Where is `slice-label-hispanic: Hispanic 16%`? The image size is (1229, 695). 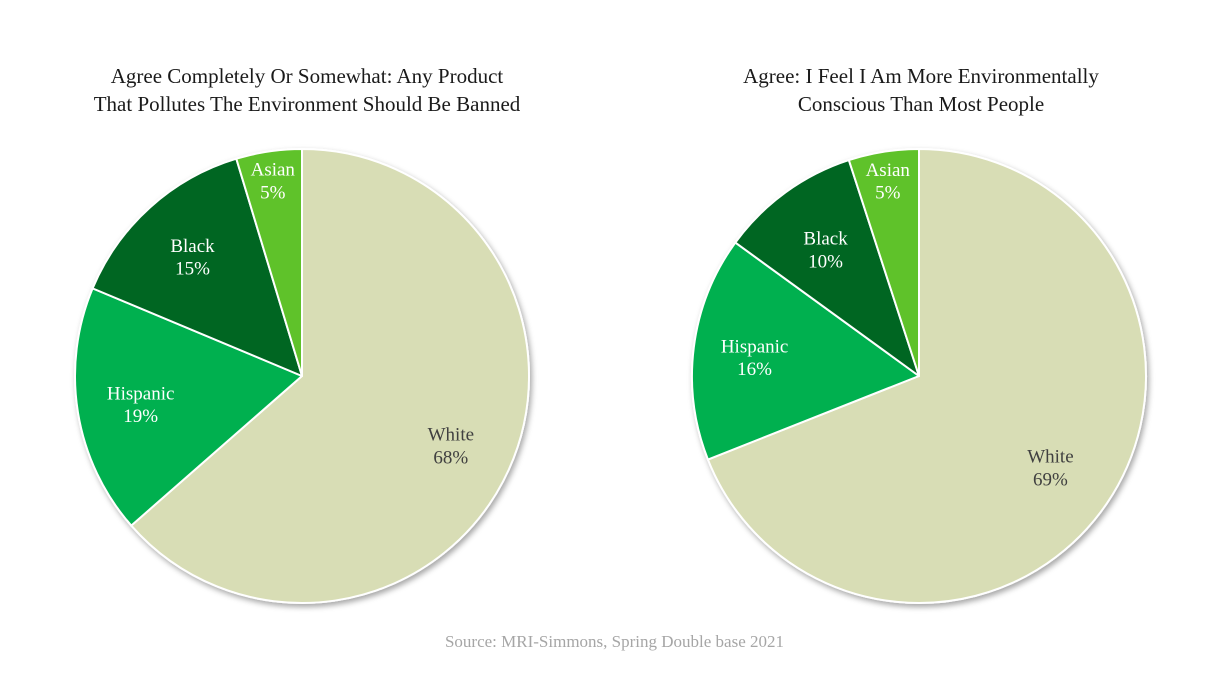 slice-label-hispanic: Hispanic 16% is located at coordinates (755, 358).